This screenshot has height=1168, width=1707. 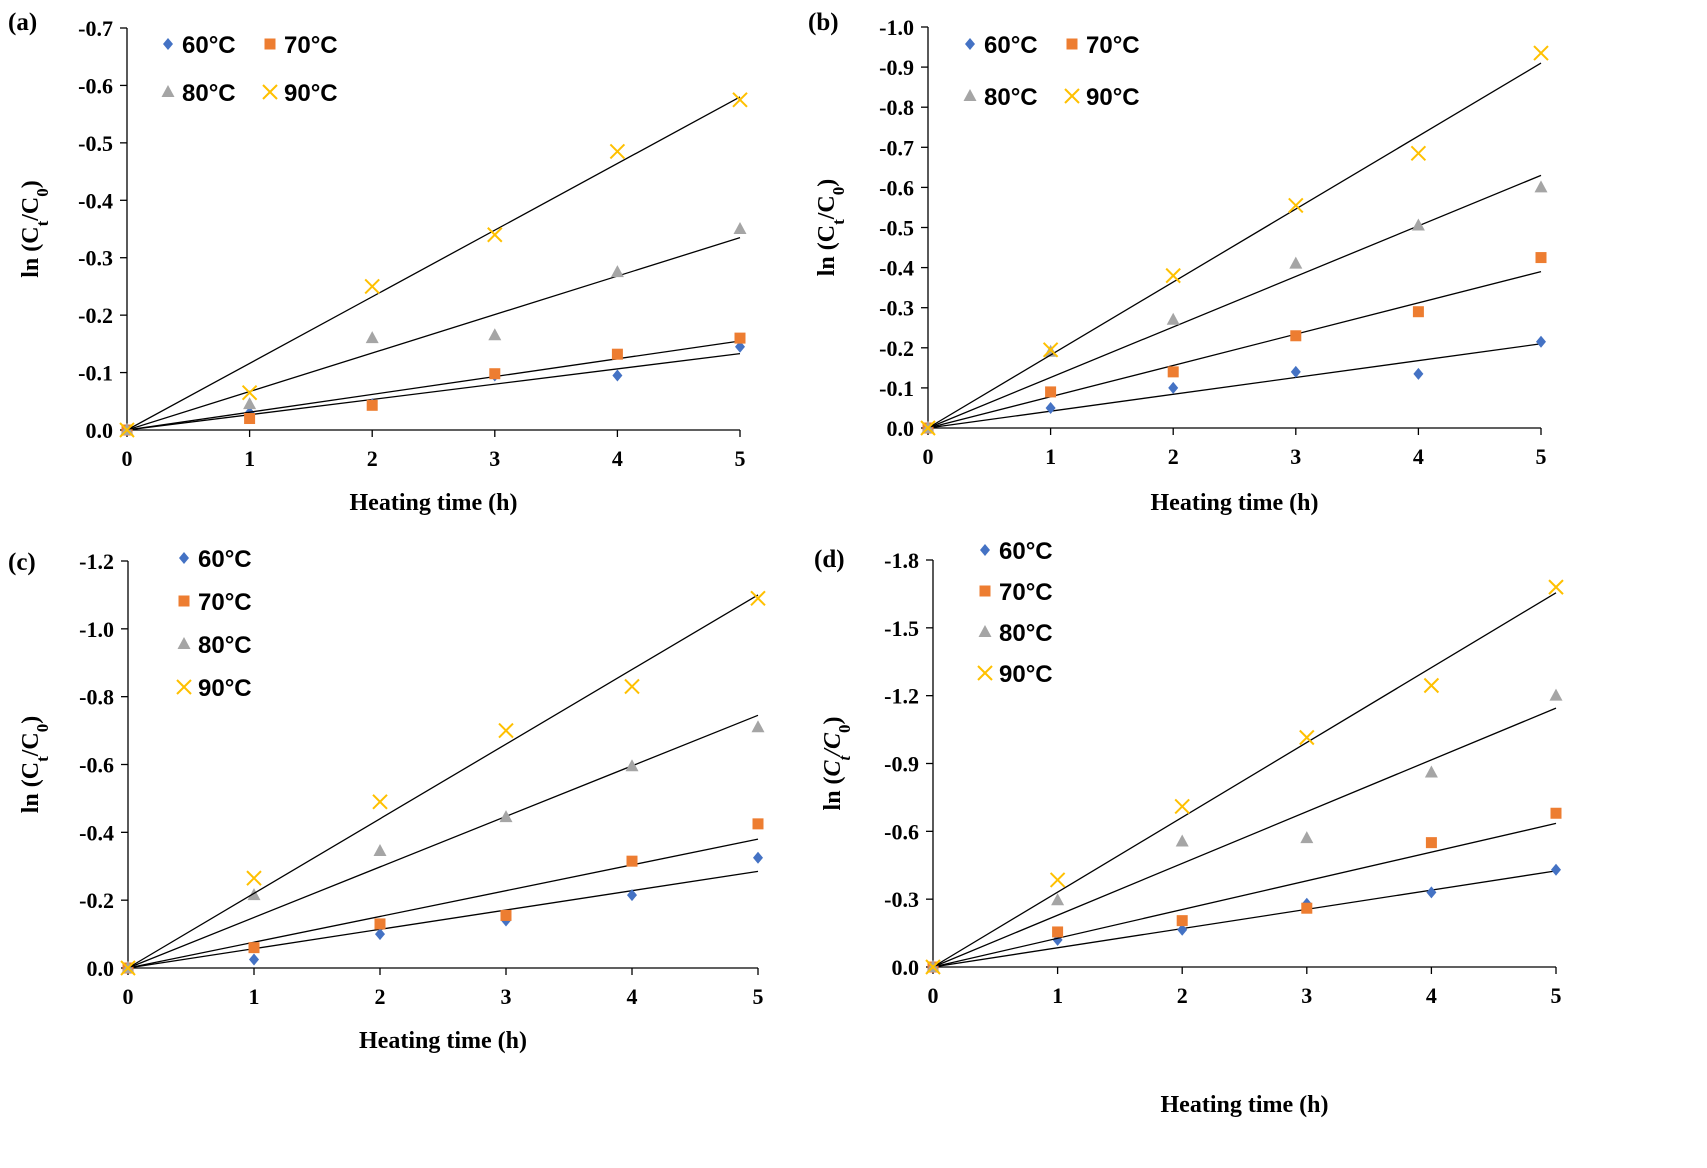 What do you see at coordinates (31, 787) in the screenshot?
I see `y-axis-title-part: ln (C` at bounding box center [31, 787].